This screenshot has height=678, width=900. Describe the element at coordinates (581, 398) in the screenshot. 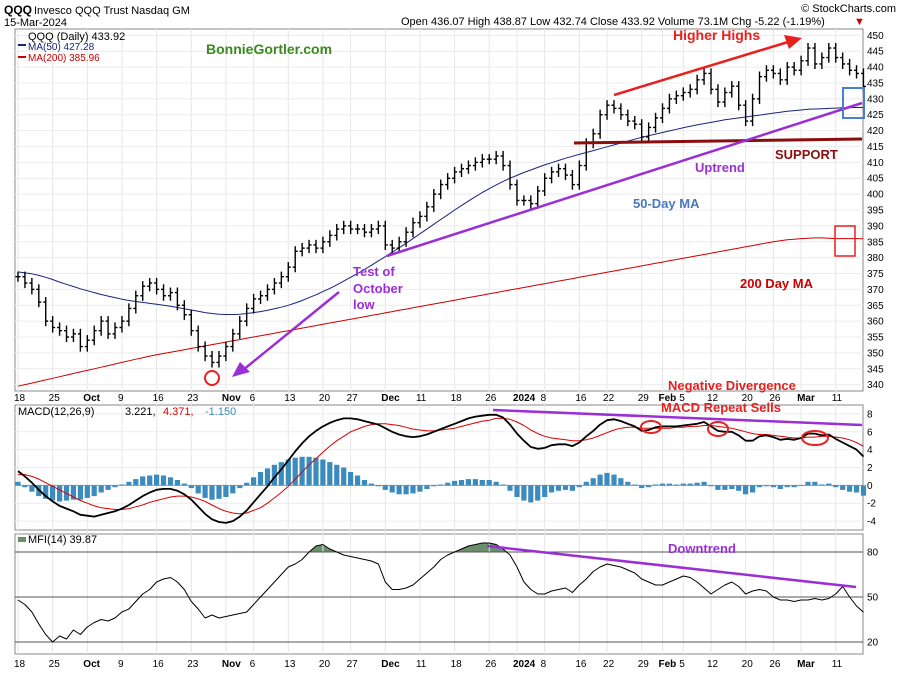

I see `x-tick-label: 16` at that location.